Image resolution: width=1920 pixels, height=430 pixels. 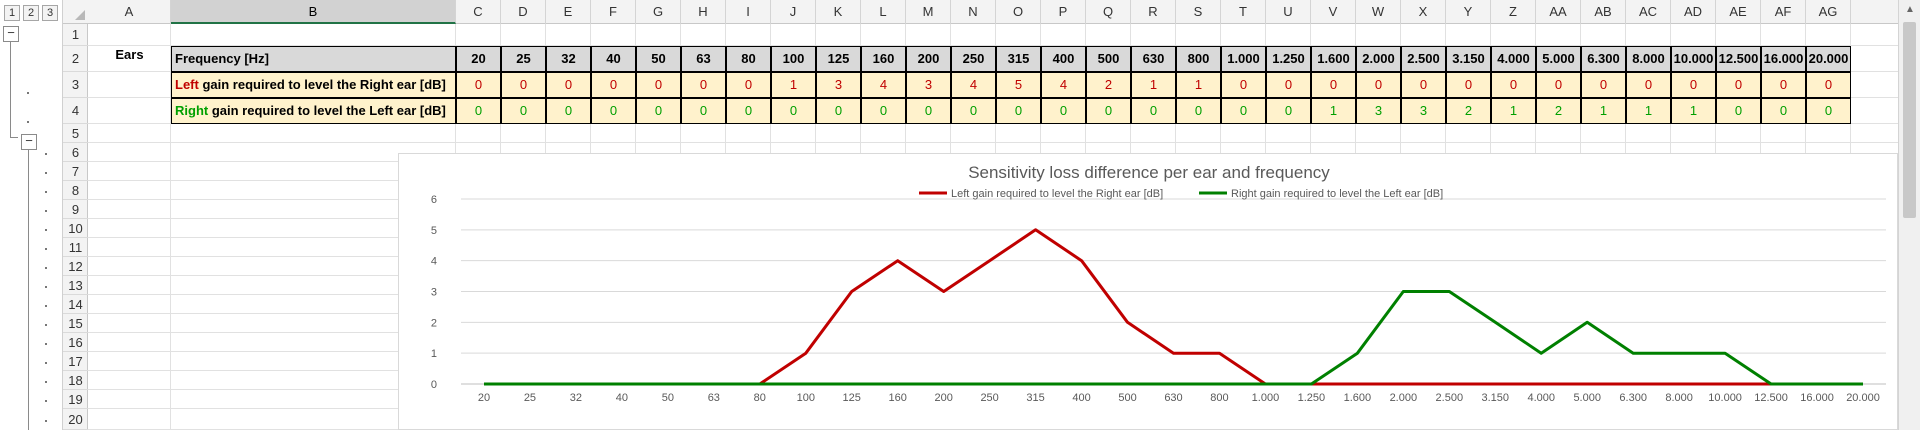 I want to click on frequency-cell: 25, so click(x=523, y=59).